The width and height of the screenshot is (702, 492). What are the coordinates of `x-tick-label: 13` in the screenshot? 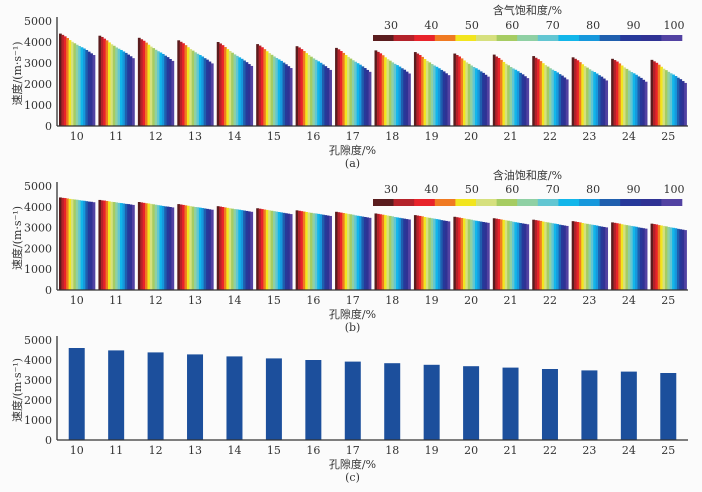 It's located at (195, 450).